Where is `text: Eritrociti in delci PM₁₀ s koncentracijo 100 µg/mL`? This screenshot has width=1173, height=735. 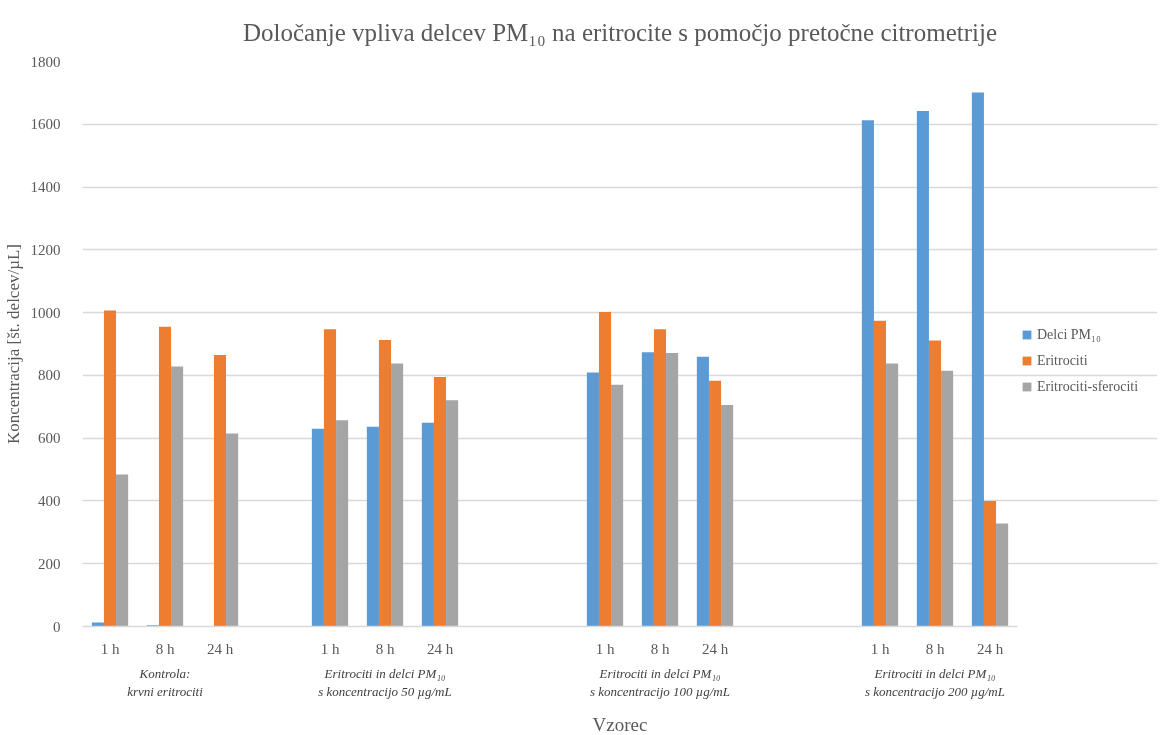
text: Eritrociti in delci PM₁₀ s koncentracijo 100 µg/mL is located at coordinates (660, 682).